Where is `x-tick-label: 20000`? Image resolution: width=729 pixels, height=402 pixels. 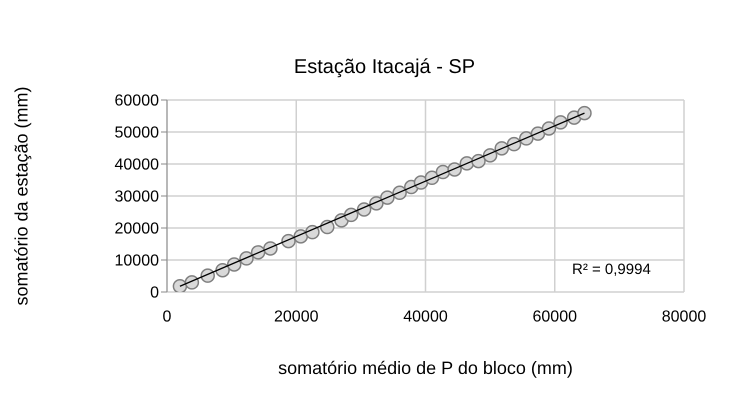
x-tick-label: 20000 is located at coordinates (296, 317).